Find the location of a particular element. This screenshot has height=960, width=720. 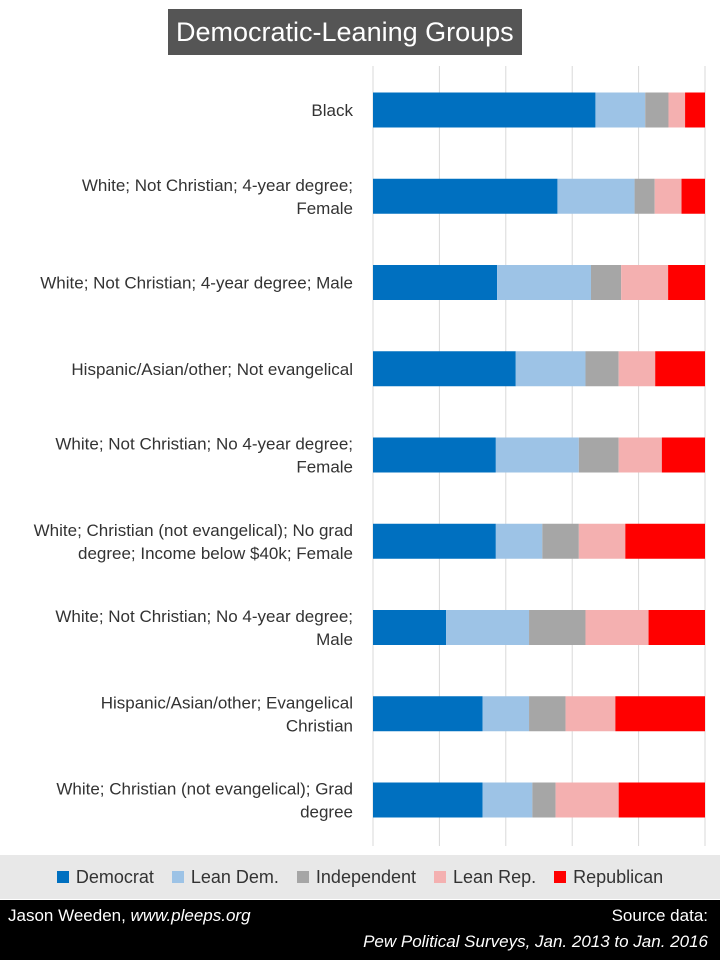

category-label: Hispanic/Asian/other; Not evangelical is located at coordinates (212, 369).